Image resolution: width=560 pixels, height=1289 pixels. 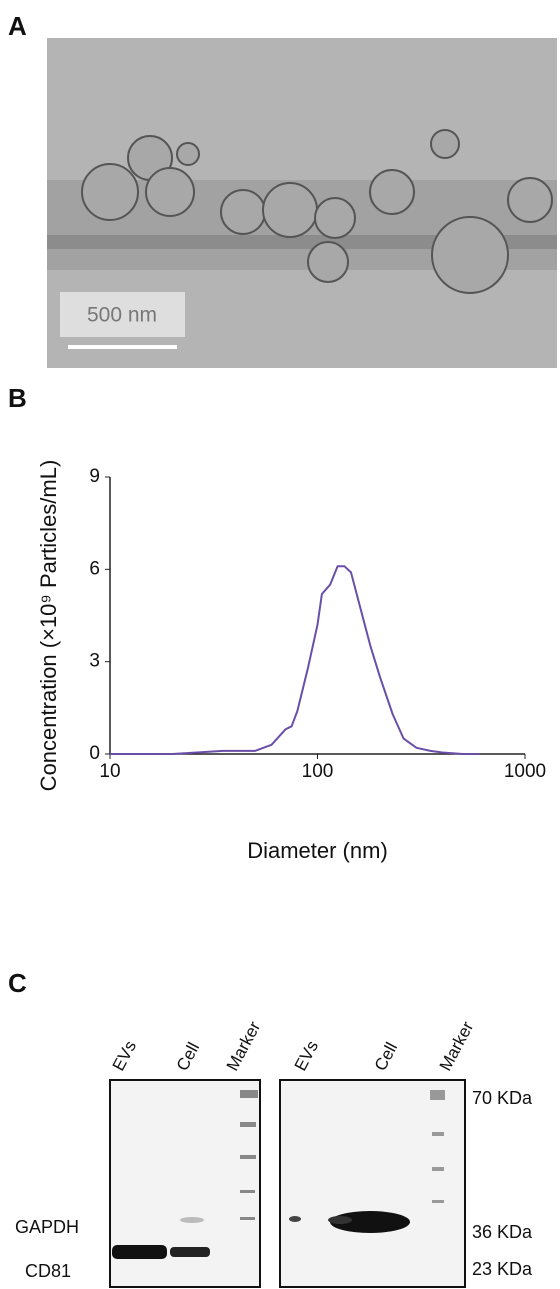 What do you see at coordinates (372, 1183) in the screenshot?
I see `blot-right` at bounding box center [372, 1183].